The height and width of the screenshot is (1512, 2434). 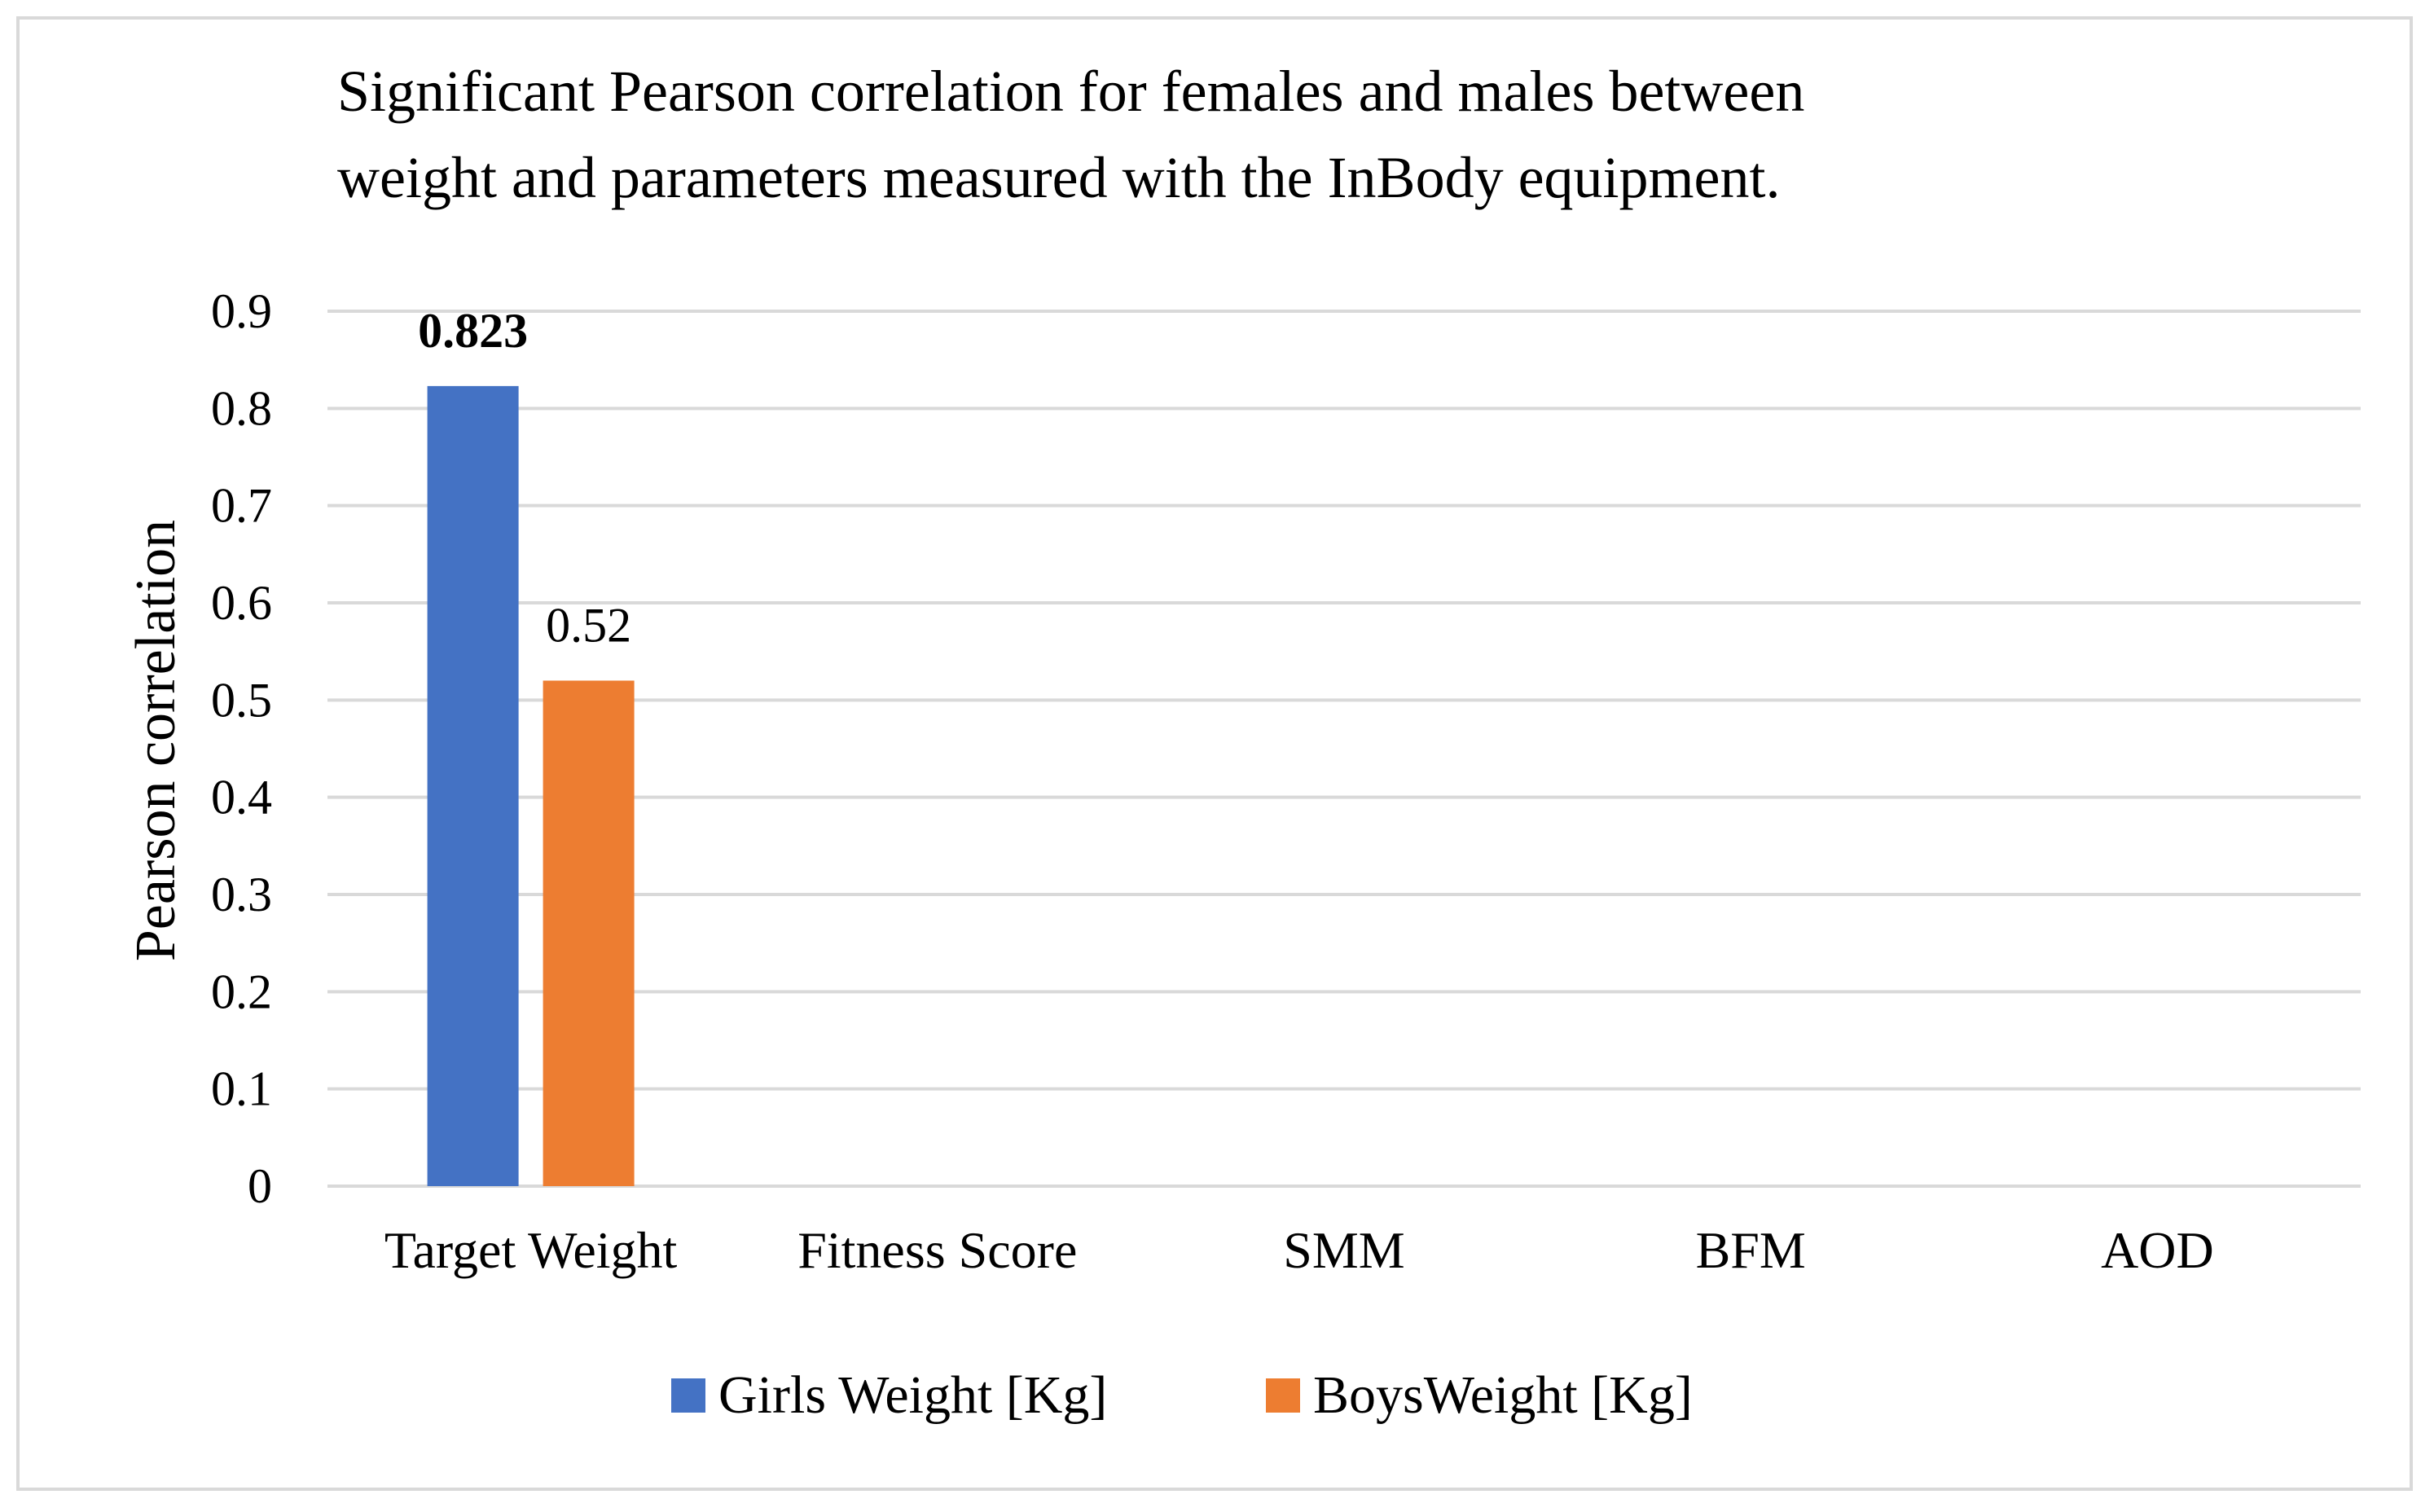 What do you see at coordinates (1182, 1395) in the screenshot?
I see `legend: Girls Weight [Kg] BoysWeight [Kg]` at bounding box center [1182, 1395].